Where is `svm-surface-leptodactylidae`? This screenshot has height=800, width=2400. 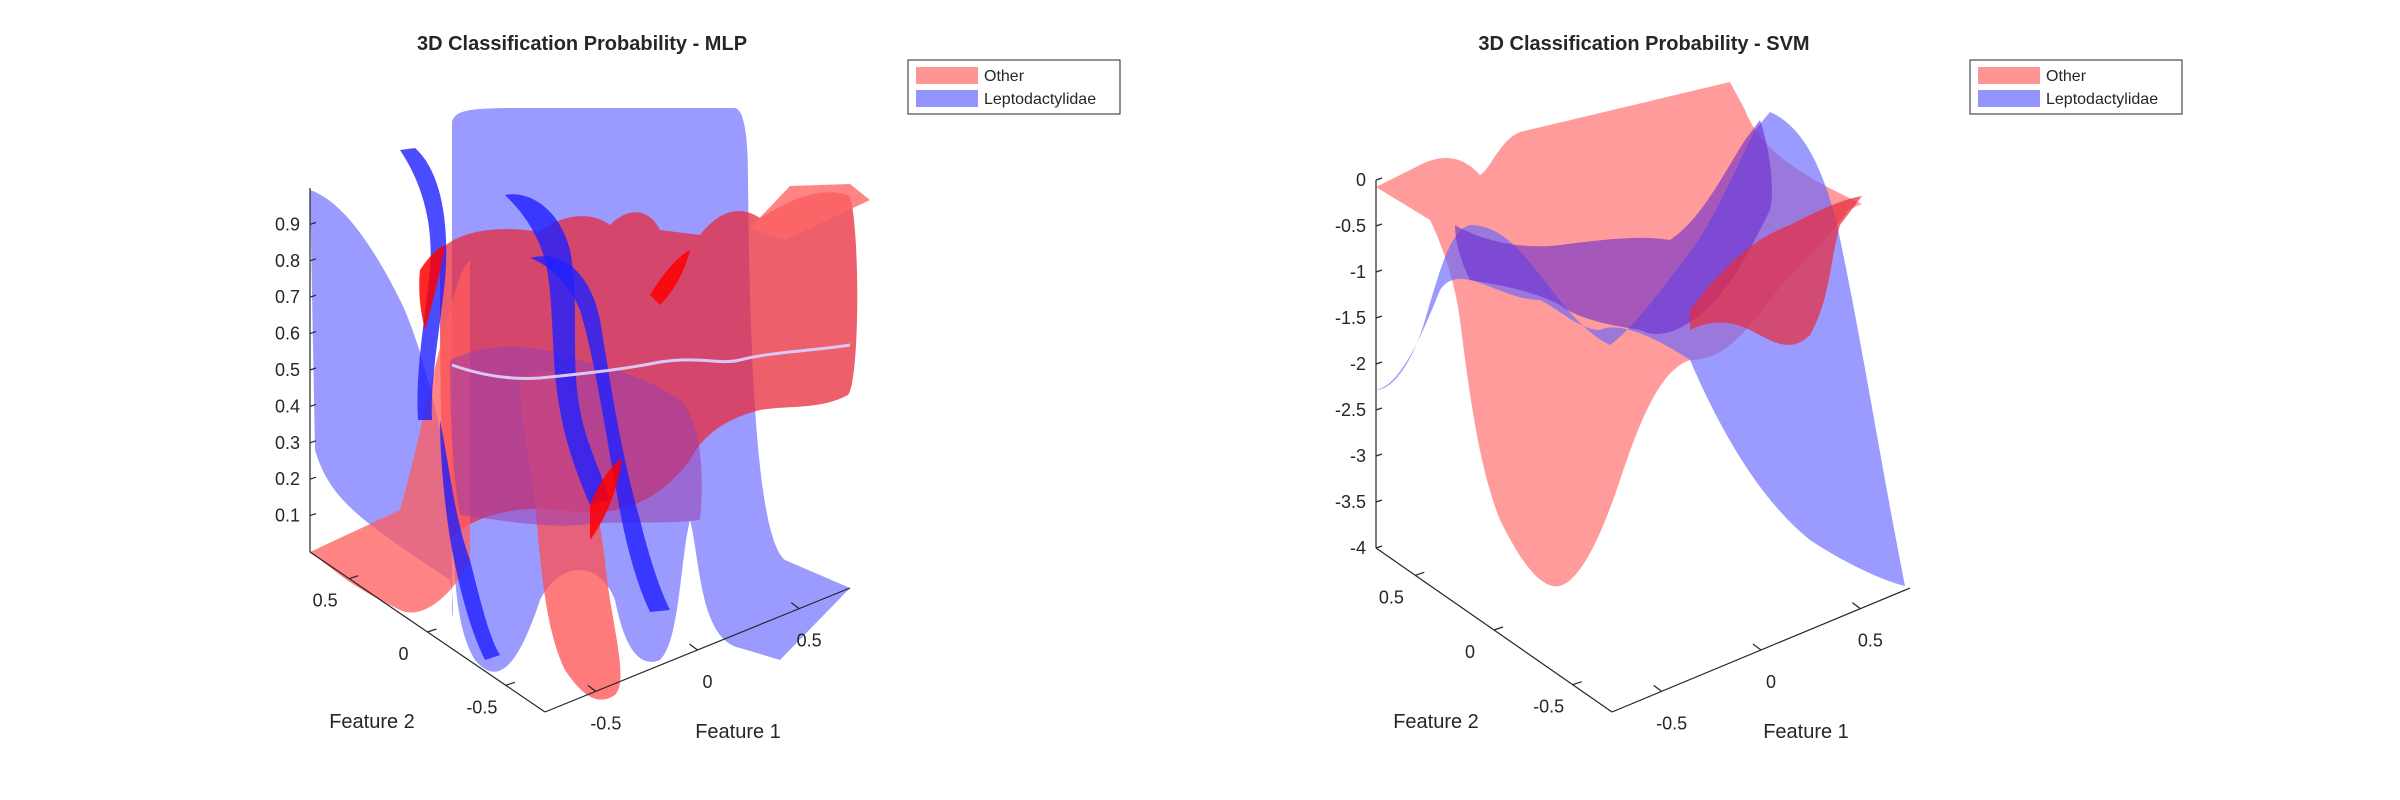 svm-surface-leptodactylidae is located at coordinates (1640, 349).